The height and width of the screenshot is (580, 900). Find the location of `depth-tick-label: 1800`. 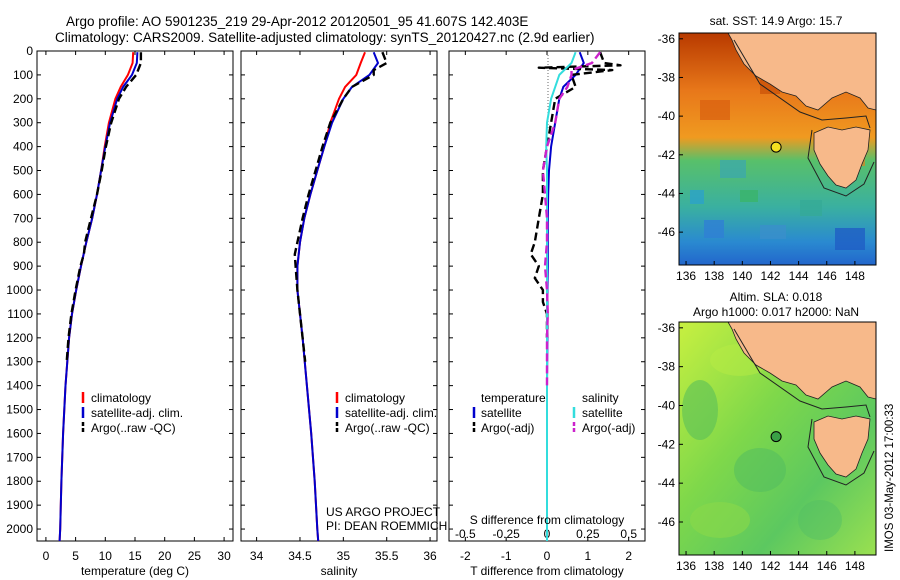

depth-tick-label: 1800 is located at coordinates (19, 481).